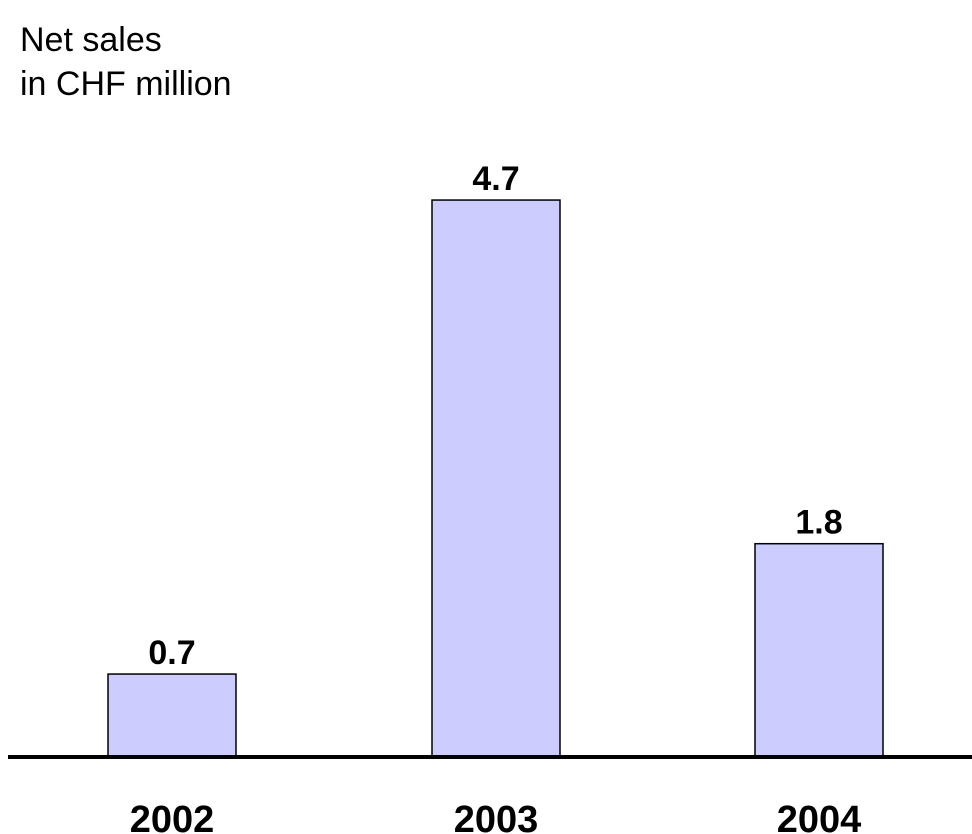  Describe the element at coordinates (171, 653) in the screenshot. I see `value-label-2002: 0.7` at that location.